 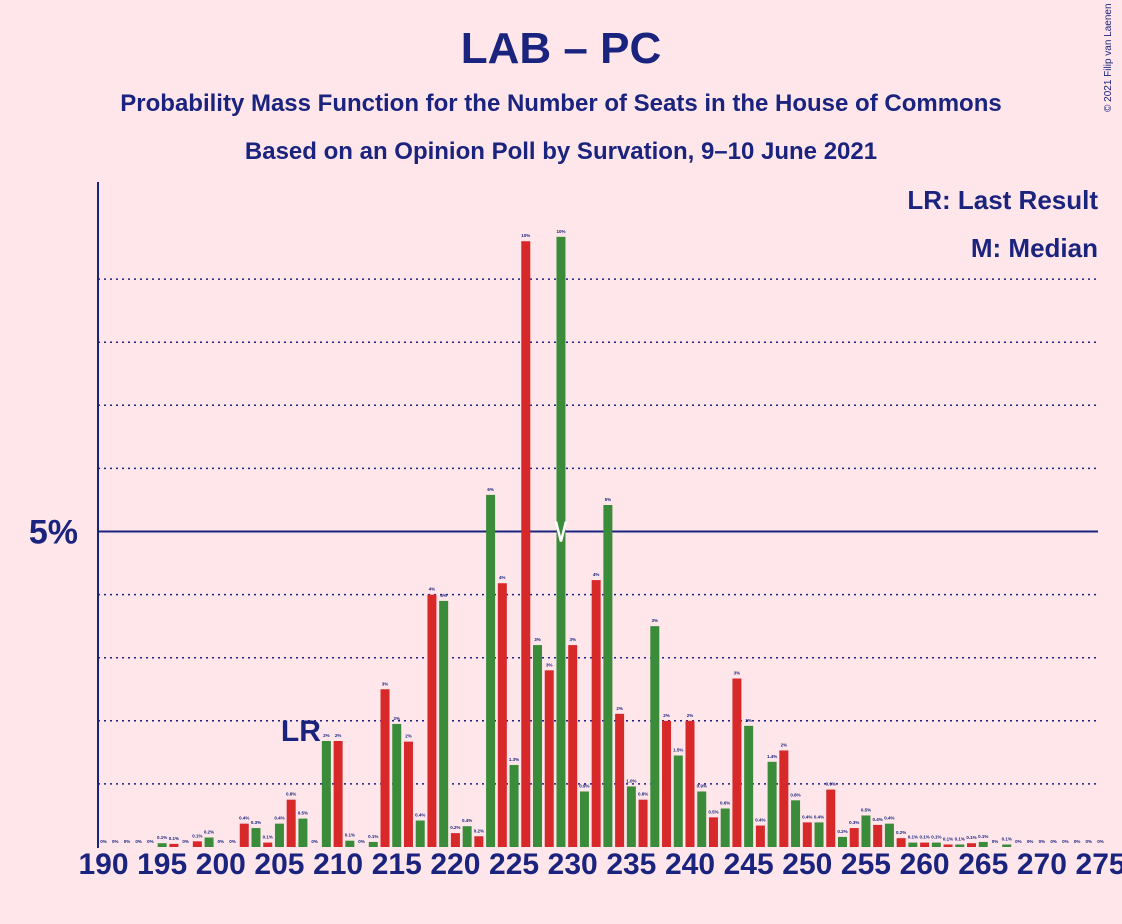 I want to click on x-tick-label: 225, so click(x=514, y=864).